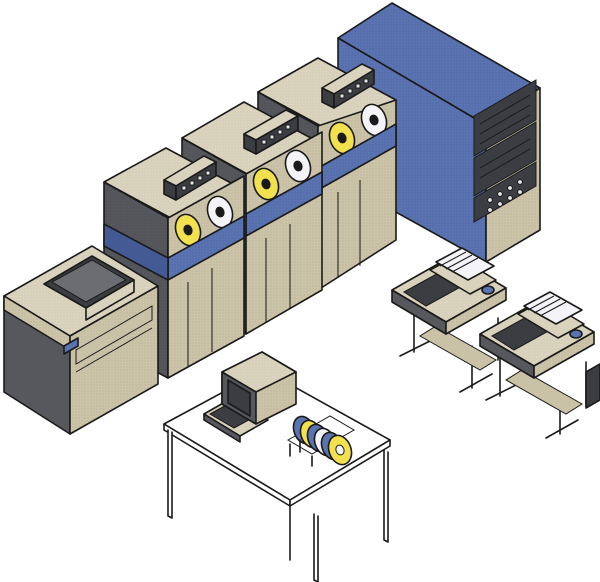 This screenshot has width=600, height=582. Describe the element at coordinates (250, 397) in the screenshot. I see `crt-terminal` at that location.